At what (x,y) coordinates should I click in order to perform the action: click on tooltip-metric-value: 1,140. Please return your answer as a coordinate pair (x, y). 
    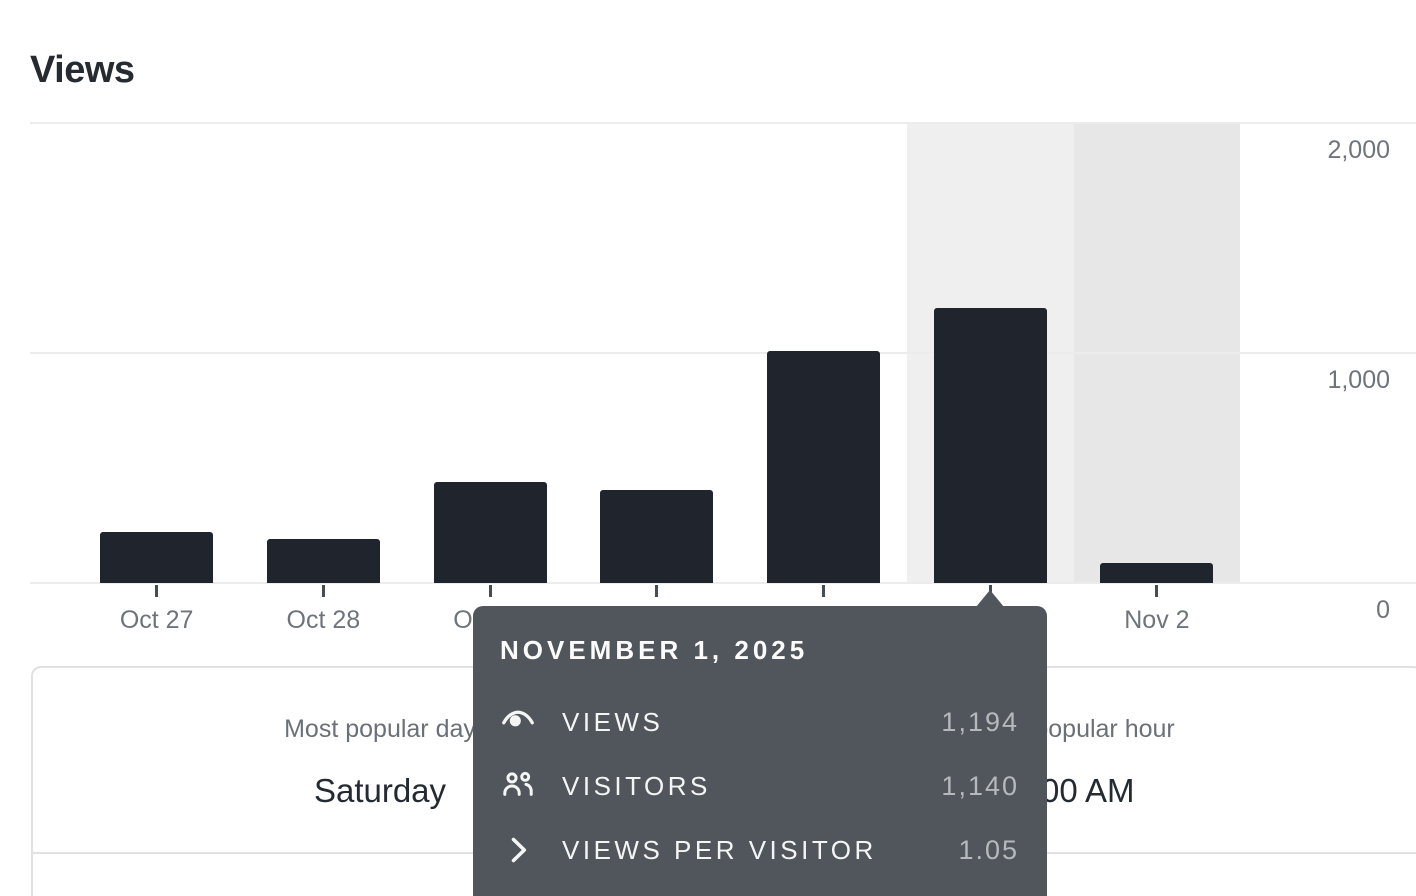
    Looking at the image, I should click on (980, 785).